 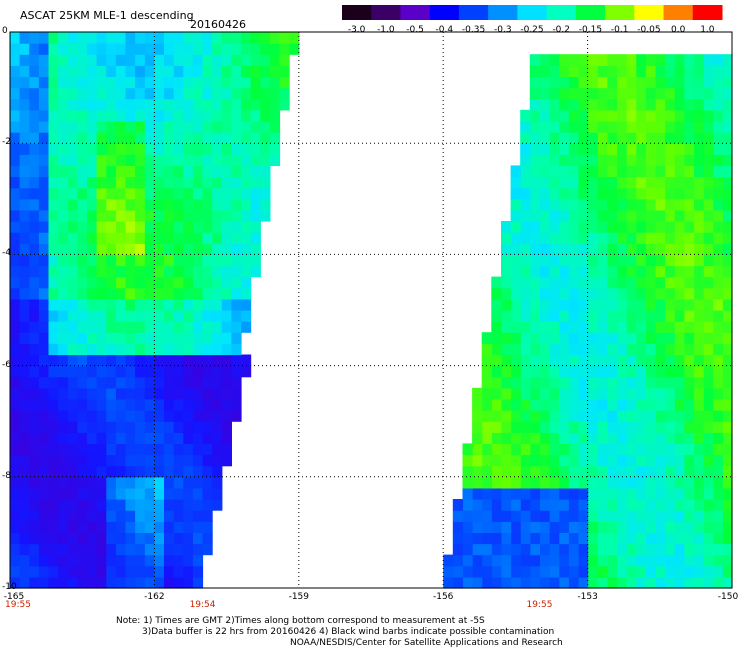 What do you see at coordinates (707, 12) in the screenshot?
I see `colorbar-segment` at bounding box center [707, 12].